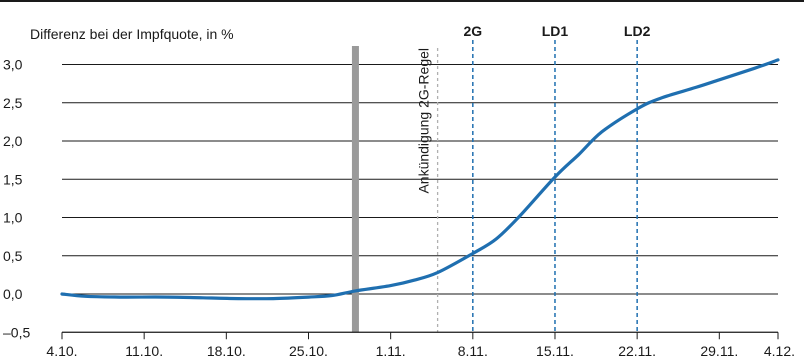 Image resolution: width=804 pixels, height=361 pixels. I want to click on top-rule, so click(402, 1).